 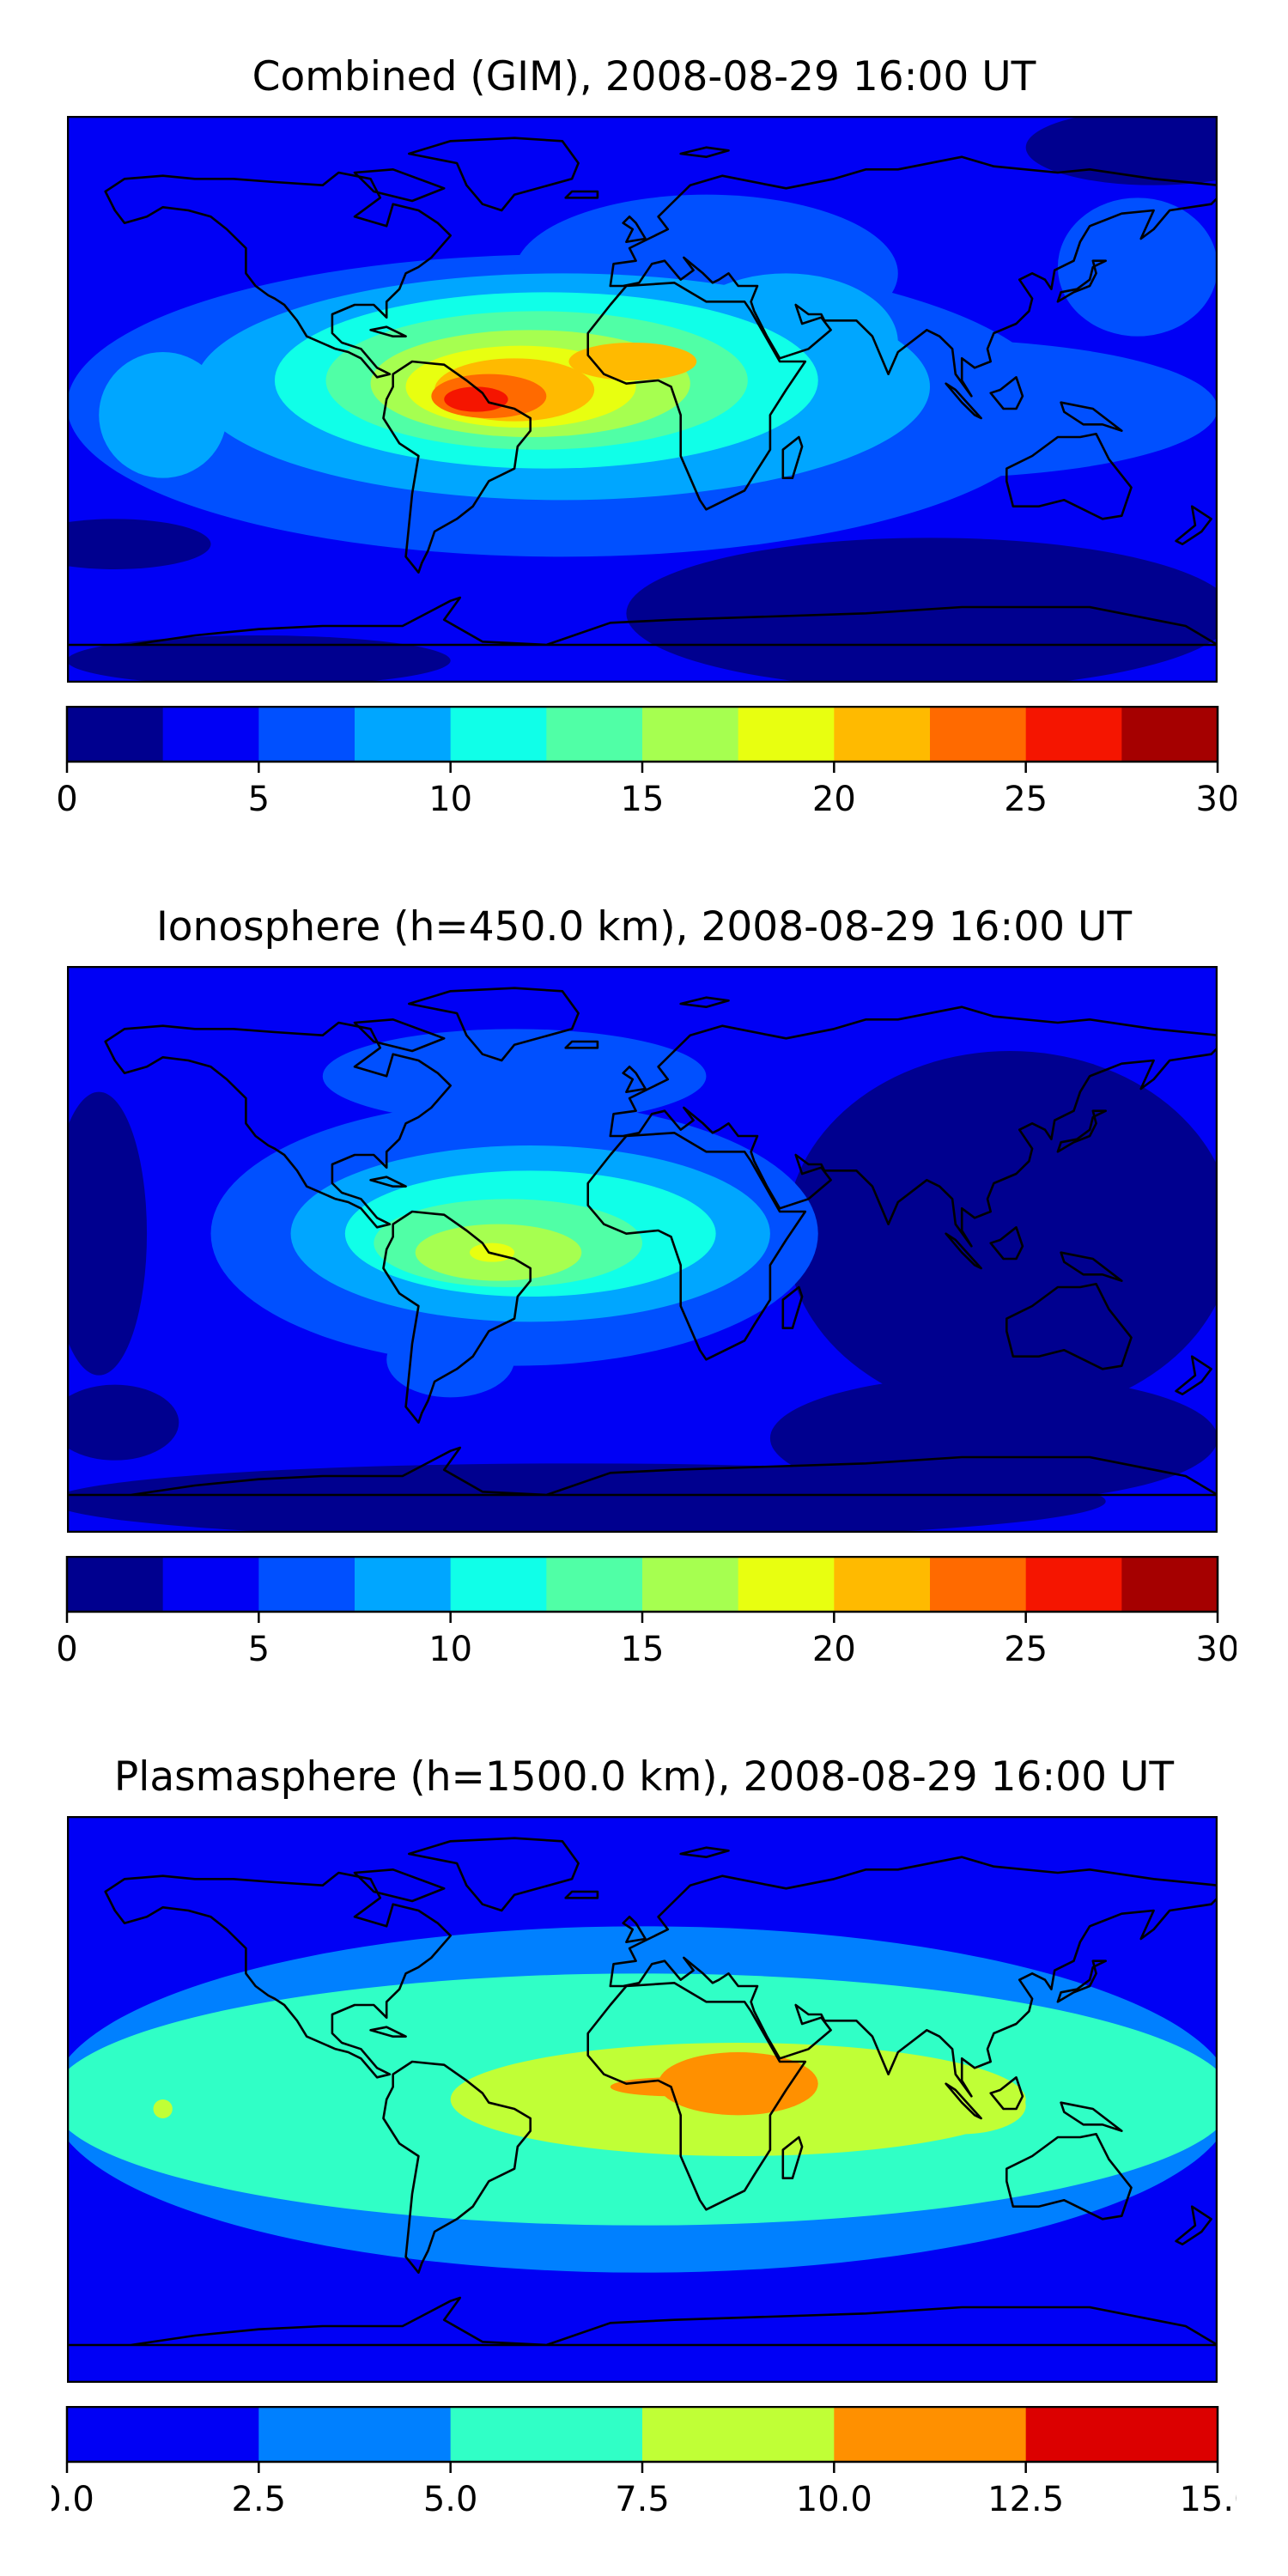 I want to click on combined-colorbar: 0 5 10 15 20 25 30, so click(x=646, y=762).